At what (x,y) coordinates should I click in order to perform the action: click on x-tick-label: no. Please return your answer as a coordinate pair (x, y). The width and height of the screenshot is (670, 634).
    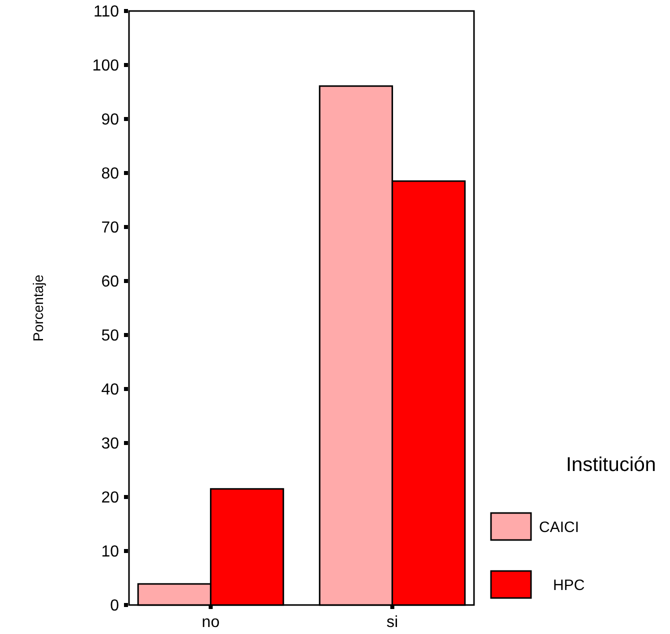
    Looking at the image, I should click on (211, 622).